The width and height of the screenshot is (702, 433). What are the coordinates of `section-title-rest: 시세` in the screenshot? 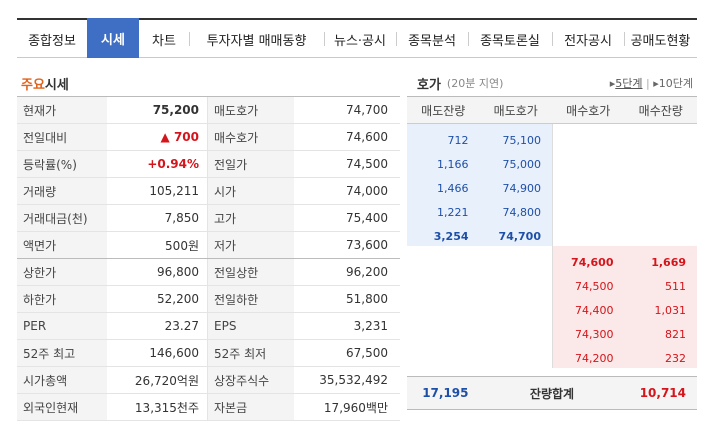 It's located at (56, 85).